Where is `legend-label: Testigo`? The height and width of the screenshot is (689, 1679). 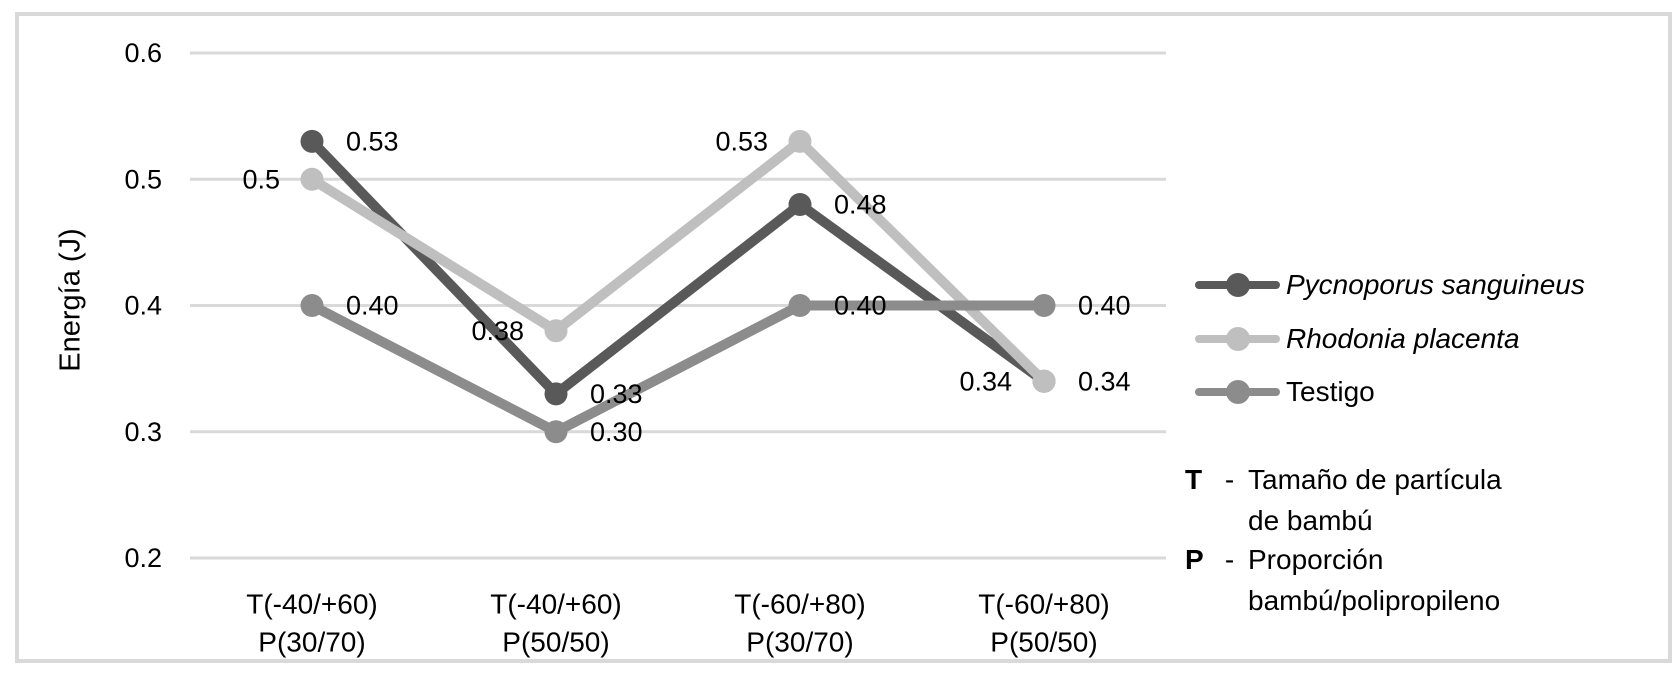 legend-label: Testigo is located at coordinates (1330, 391).